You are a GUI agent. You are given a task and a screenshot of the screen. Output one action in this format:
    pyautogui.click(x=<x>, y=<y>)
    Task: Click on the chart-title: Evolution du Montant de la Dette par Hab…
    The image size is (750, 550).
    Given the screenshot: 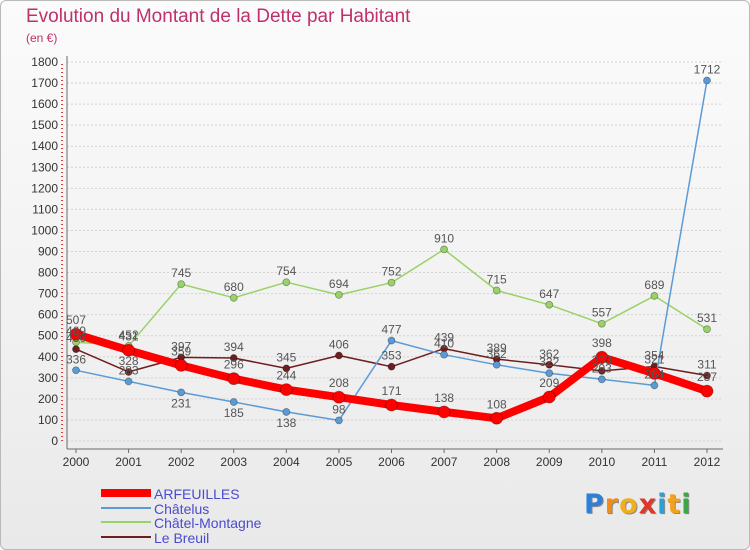 What is the action you would take?
    pyautogui.click(x=218, y=16)
    